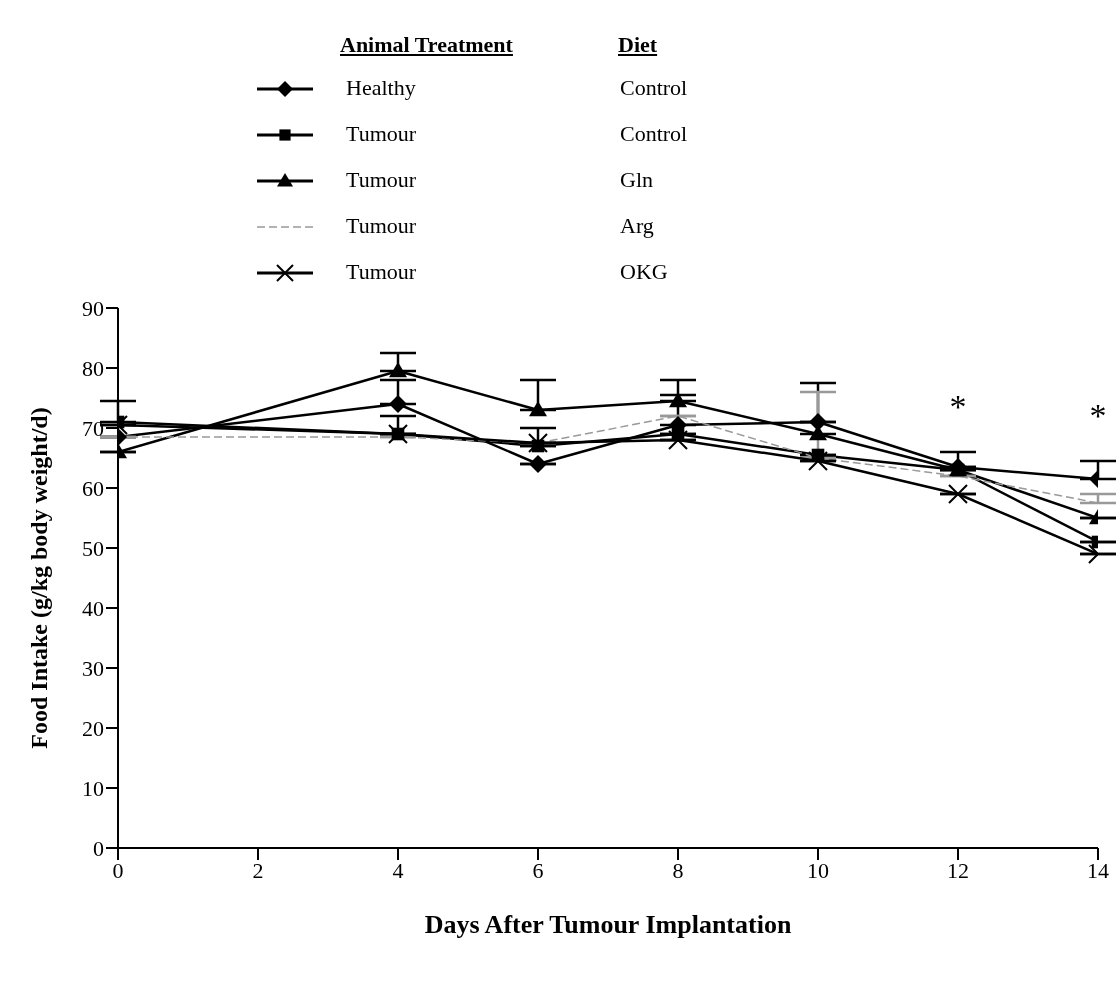 The width and height of the screenshot is (1120, 982). Describe the element at coordinates (258, 870) in the screenshot. I see `x-tick-label: 2` at that location.